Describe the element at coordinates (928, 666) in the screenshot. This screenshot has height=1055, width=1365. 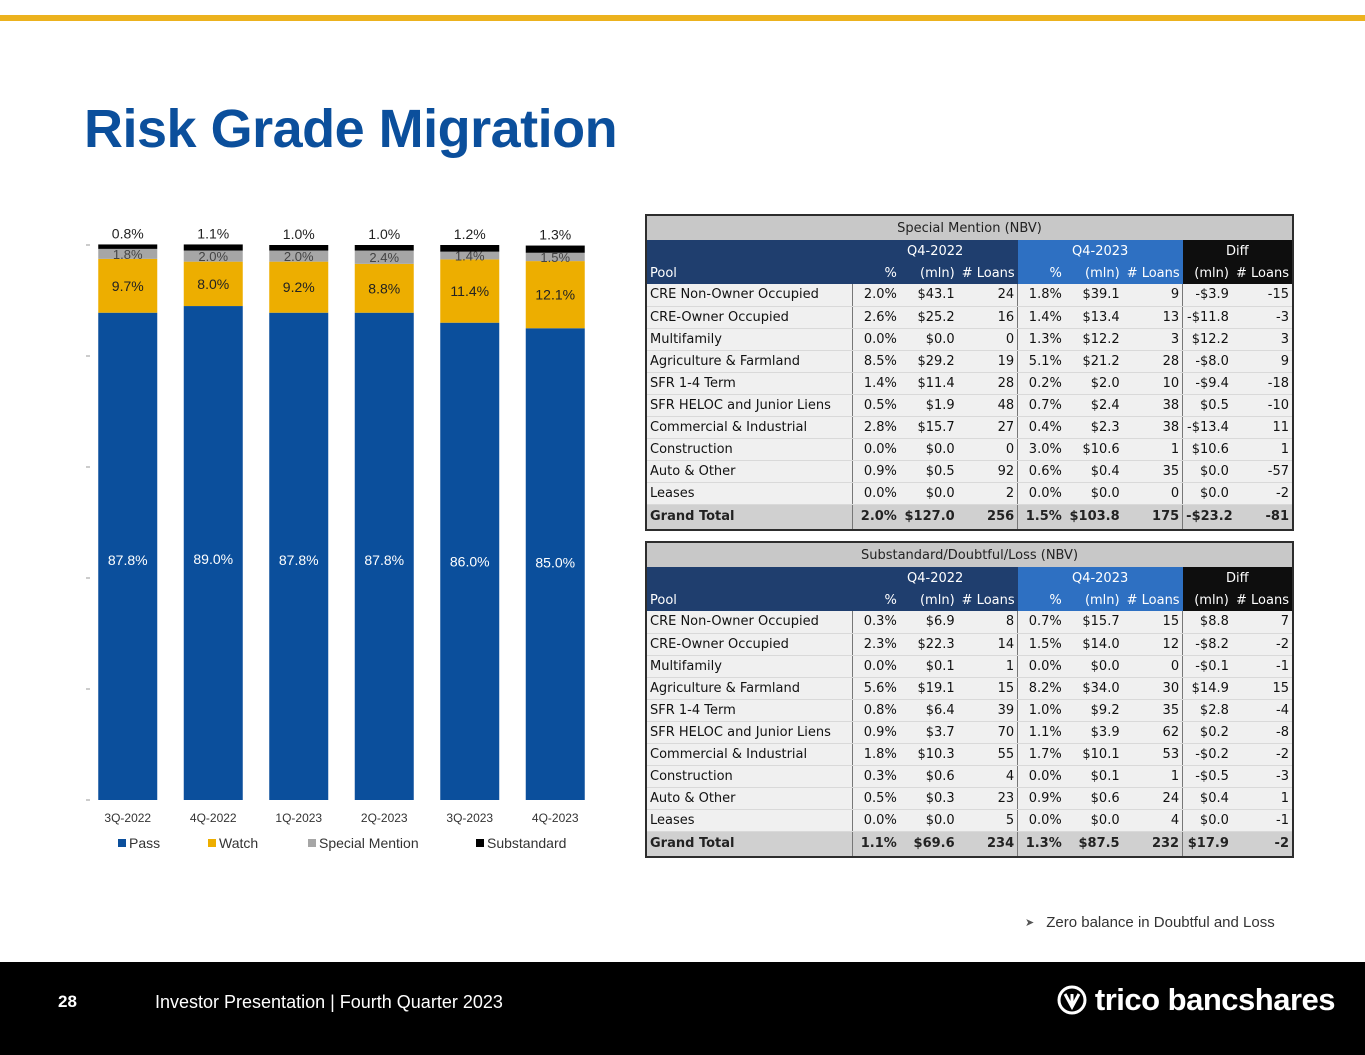
I see `table-cell: $0.1` at that location.